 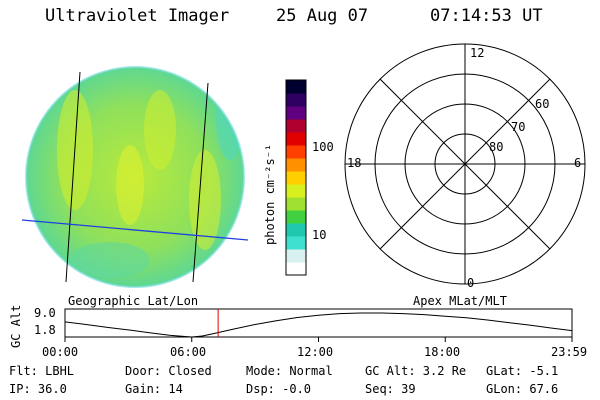 What do you see at coordinates (188, 352) in the screenshot?
I see `chart-xtick-1: 06:00` at bounding box center [188, 352].